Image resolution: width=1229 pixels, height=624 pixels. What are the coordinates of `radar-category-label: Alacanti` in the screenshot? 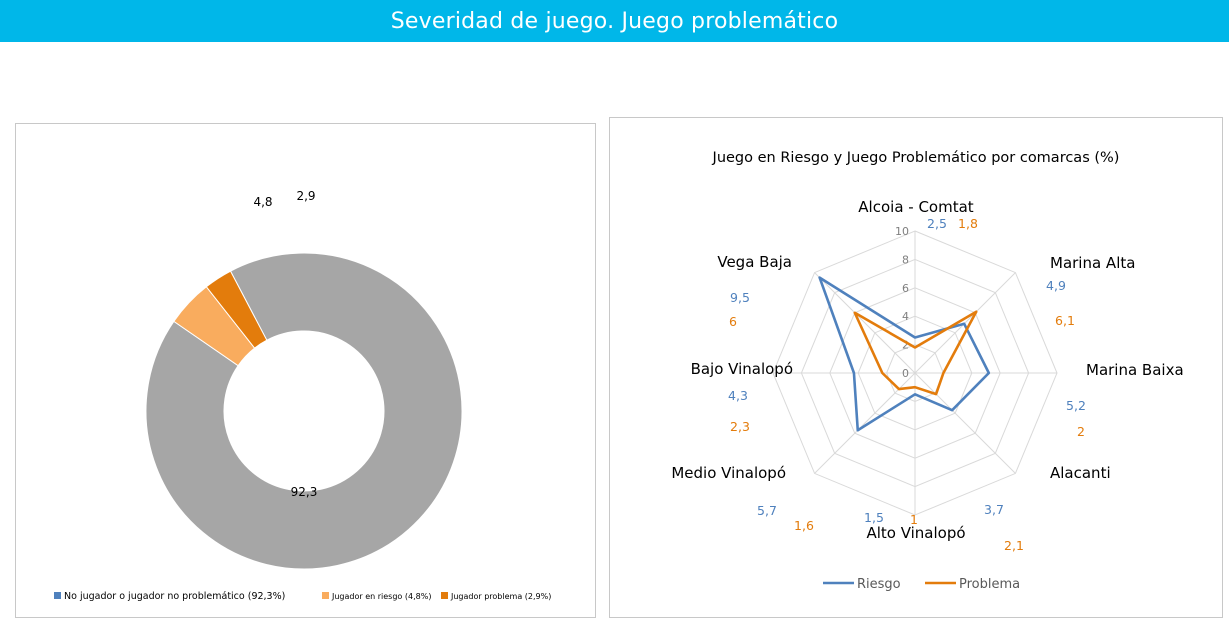 It's located at (1080, 473).